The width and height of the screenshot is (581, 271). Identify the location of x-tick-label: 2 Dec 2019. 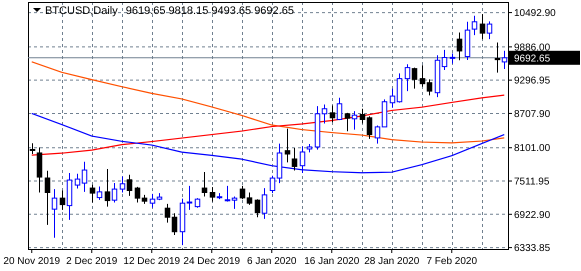
(92, 261).